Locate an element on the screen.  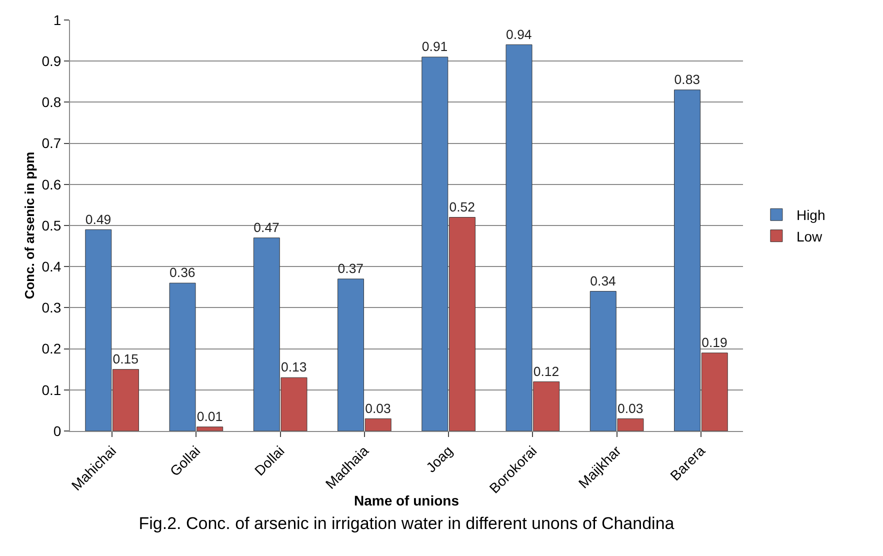
data-label: 0.01 is located at coordinates (209, 416).